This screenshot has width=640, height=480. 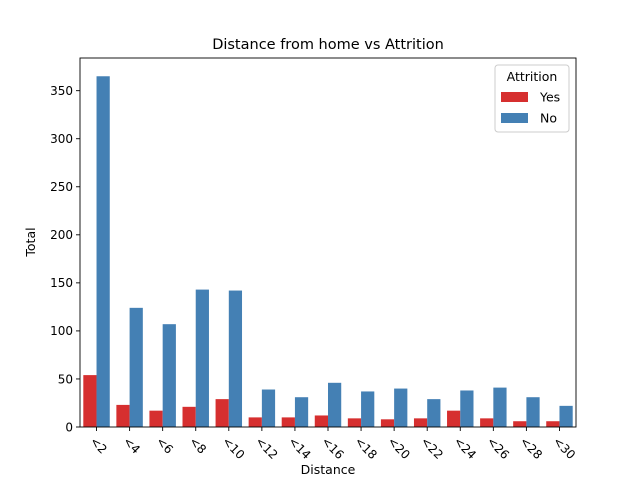 What do you see at coordinates (532, 76) in the screenshot?
I see `legend-title: Attrition` at bounding box center [532, 76].